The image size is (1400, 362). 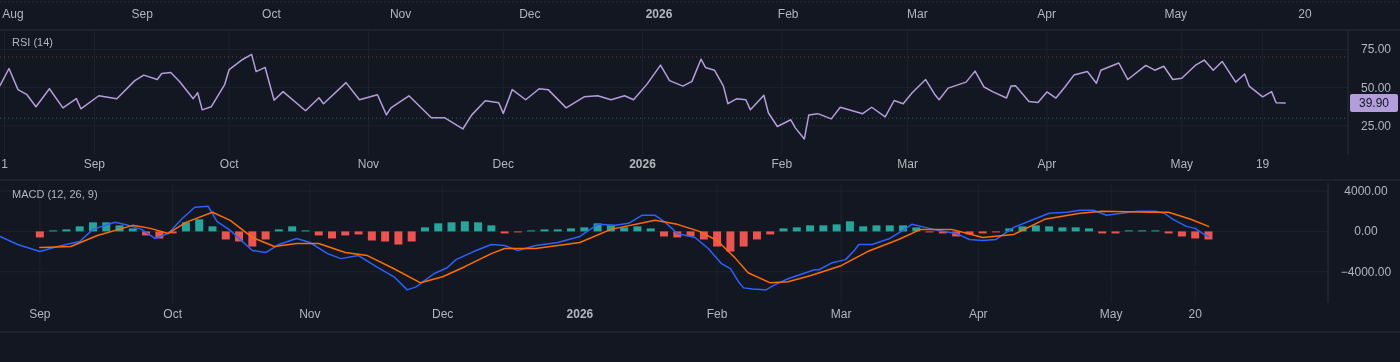 What do you see at coordinates (1366, 191) in the screenshot?
I see `y-tick-label: 4000.00` at bounding box center [1366, 191].